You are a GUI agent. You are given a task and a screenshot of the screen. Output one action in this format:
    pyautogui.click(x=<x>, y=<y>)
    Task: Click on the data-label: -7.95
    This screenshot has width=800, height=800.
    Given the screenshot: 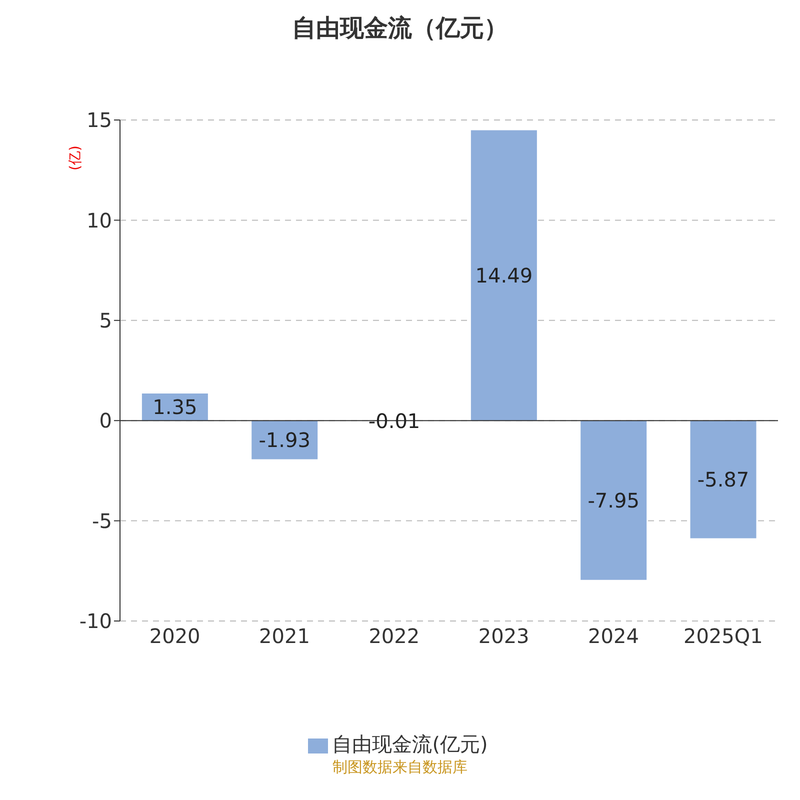 What is the action you would take?
    pyautogui.click(x=614, y=500)
    